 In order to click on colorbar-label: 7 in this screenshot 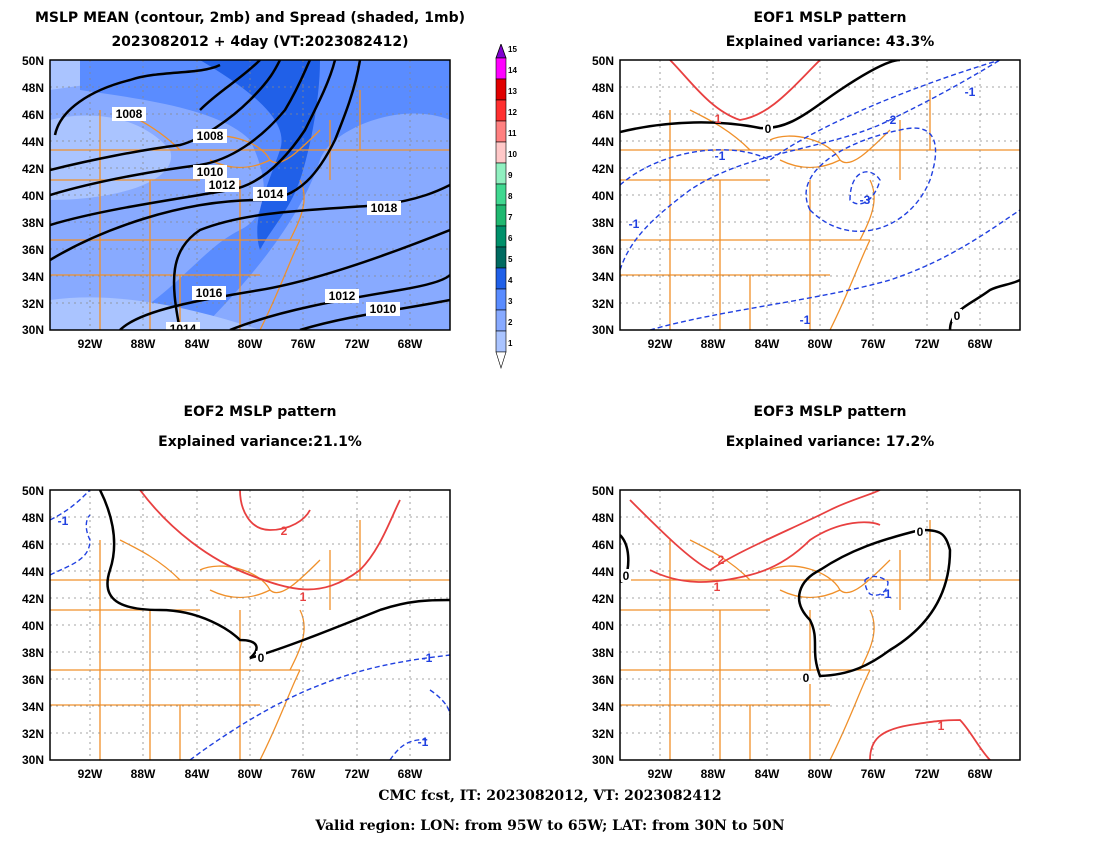, I will do `click(510, 217)`.